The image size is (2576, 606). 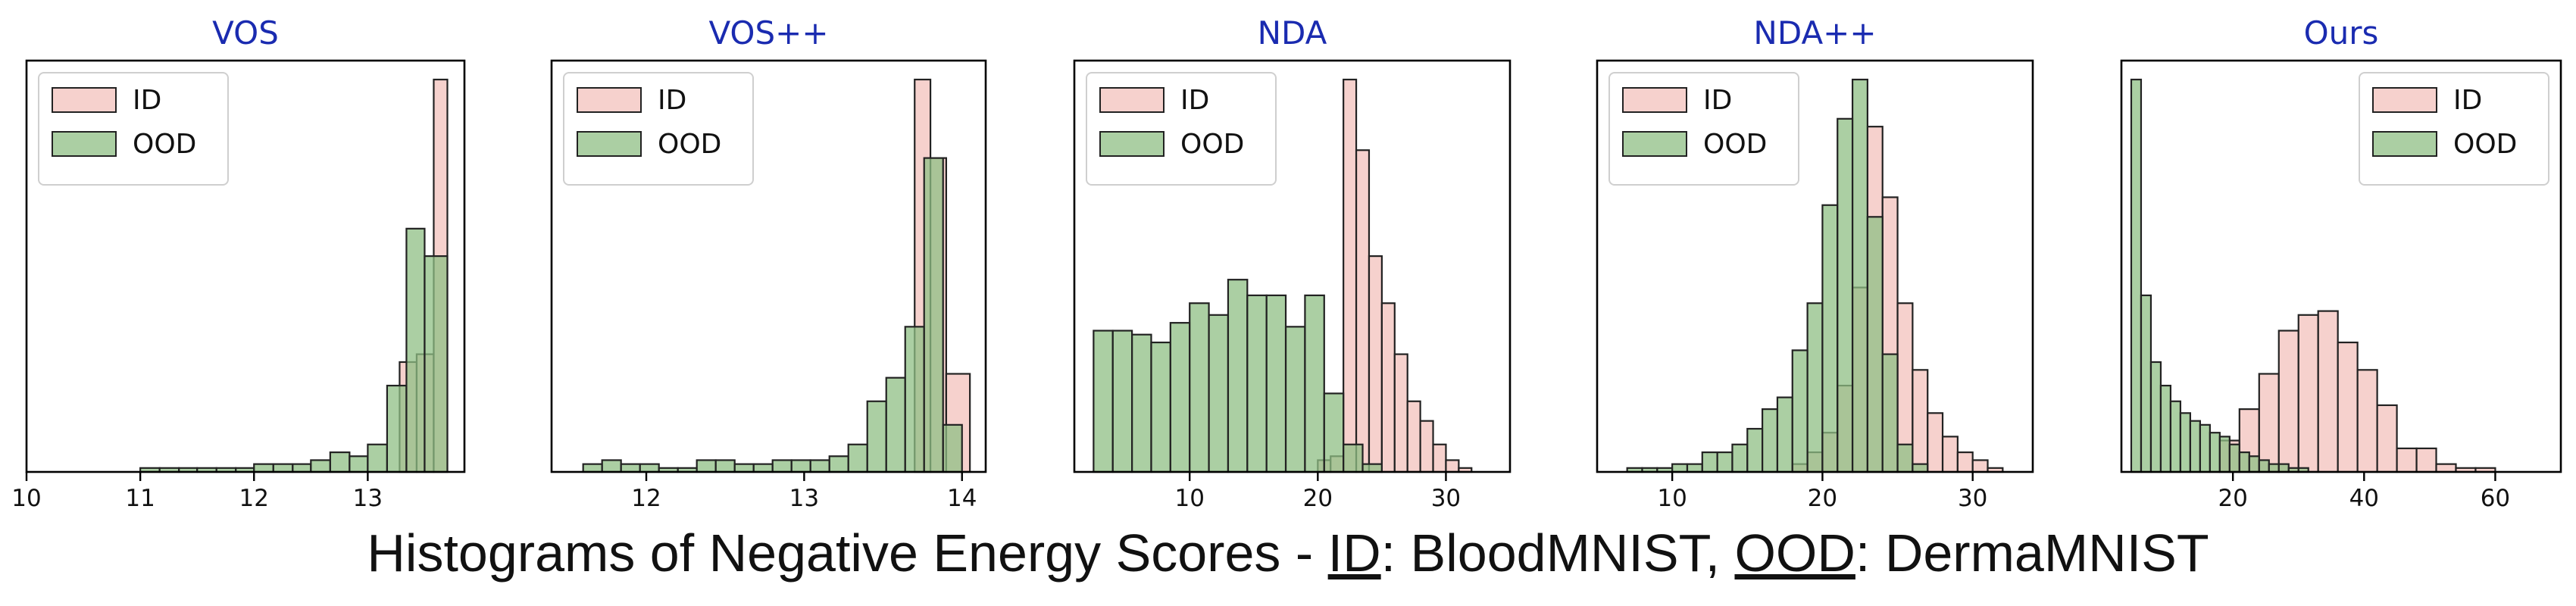 I want to click on caption-id-dataset: : BloodMNIST,, so click(x=1558, y=553).